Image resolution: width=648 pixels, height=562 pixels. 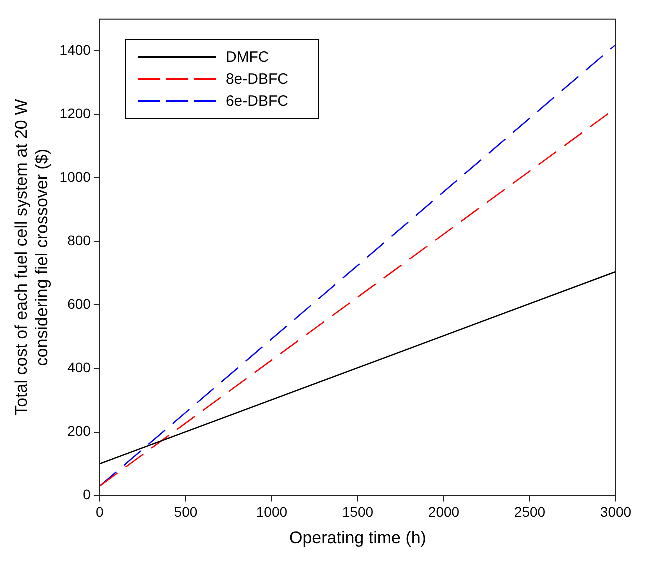 What do you see at coordinates (80, 240) in the screenshot?
I see `y-tick-label: 800` at bounding box center [80, 240].